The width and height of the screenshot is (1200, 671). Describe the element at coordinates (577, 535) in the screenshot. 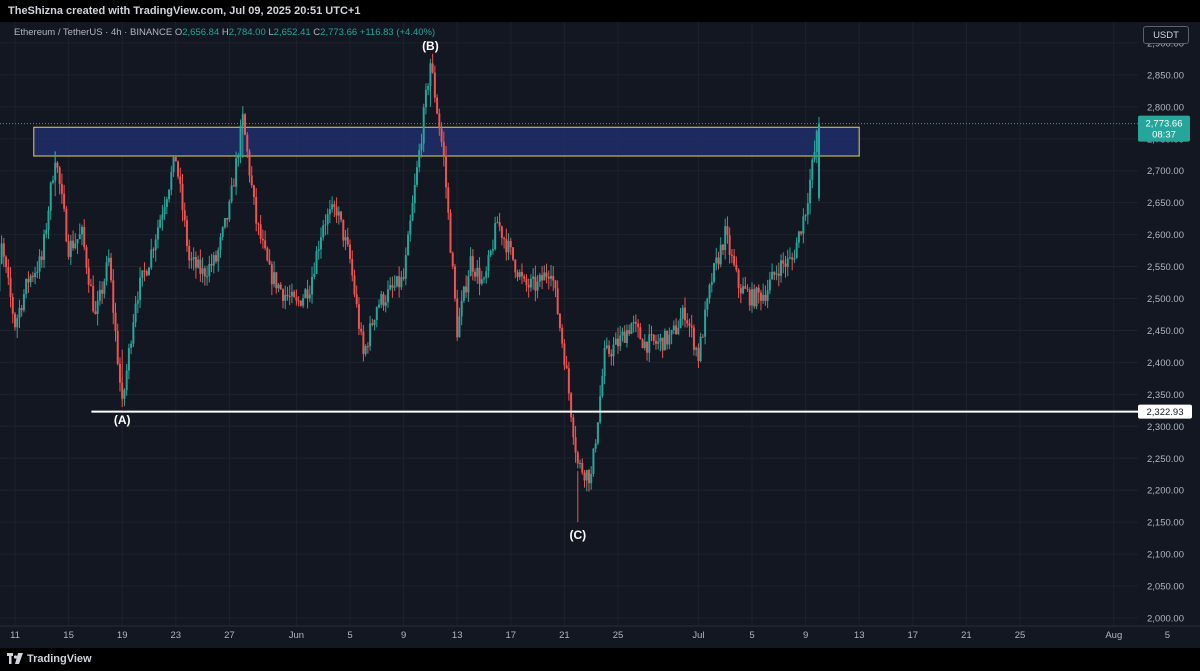

I see `wave-label-c: (C)` at that location.